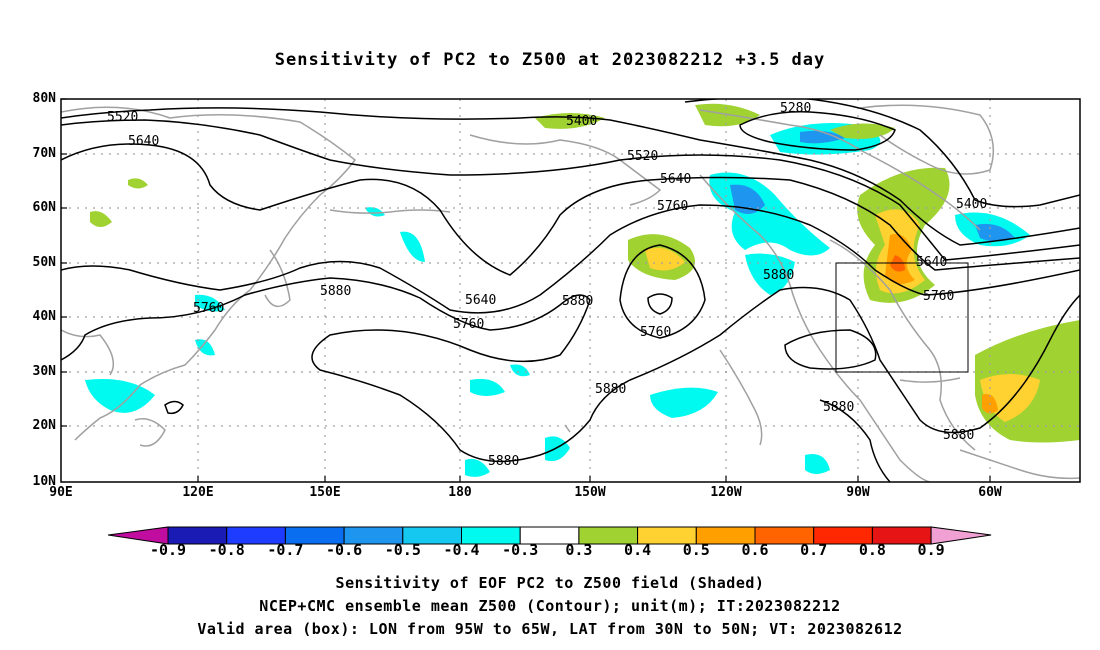  Describe the element at coordinates (930, 380) in the screenshot. I see `coastline-caribbean` at that location.